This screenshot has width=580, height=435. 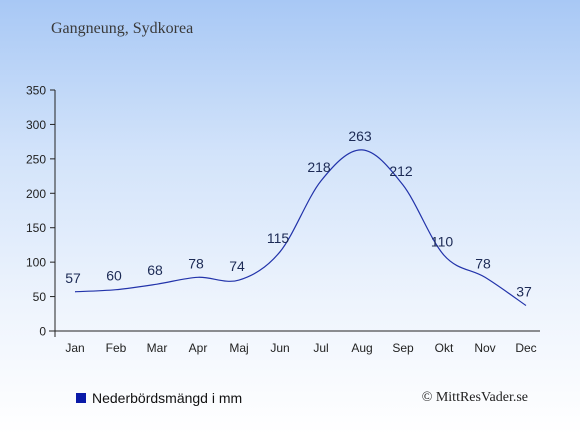 What do you see at coordinates (278, 238) in the screenshot?
I see `data-label: 115` at bounding box center [278, 238].